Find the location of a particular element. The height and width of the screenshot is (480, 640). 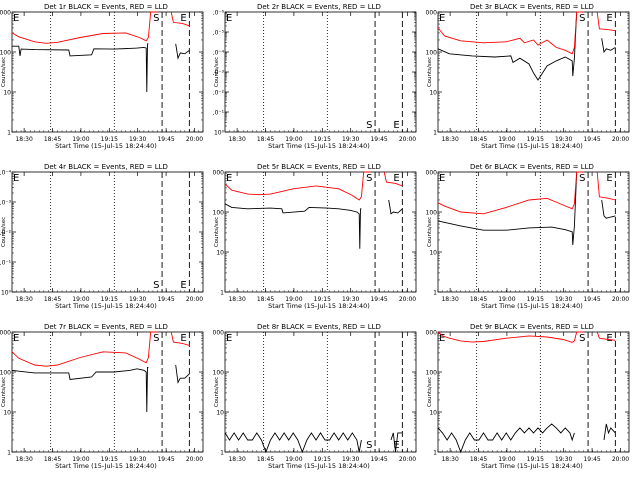

y-tick-label: 10⁻⁶ is located at coordinates (219, 13).